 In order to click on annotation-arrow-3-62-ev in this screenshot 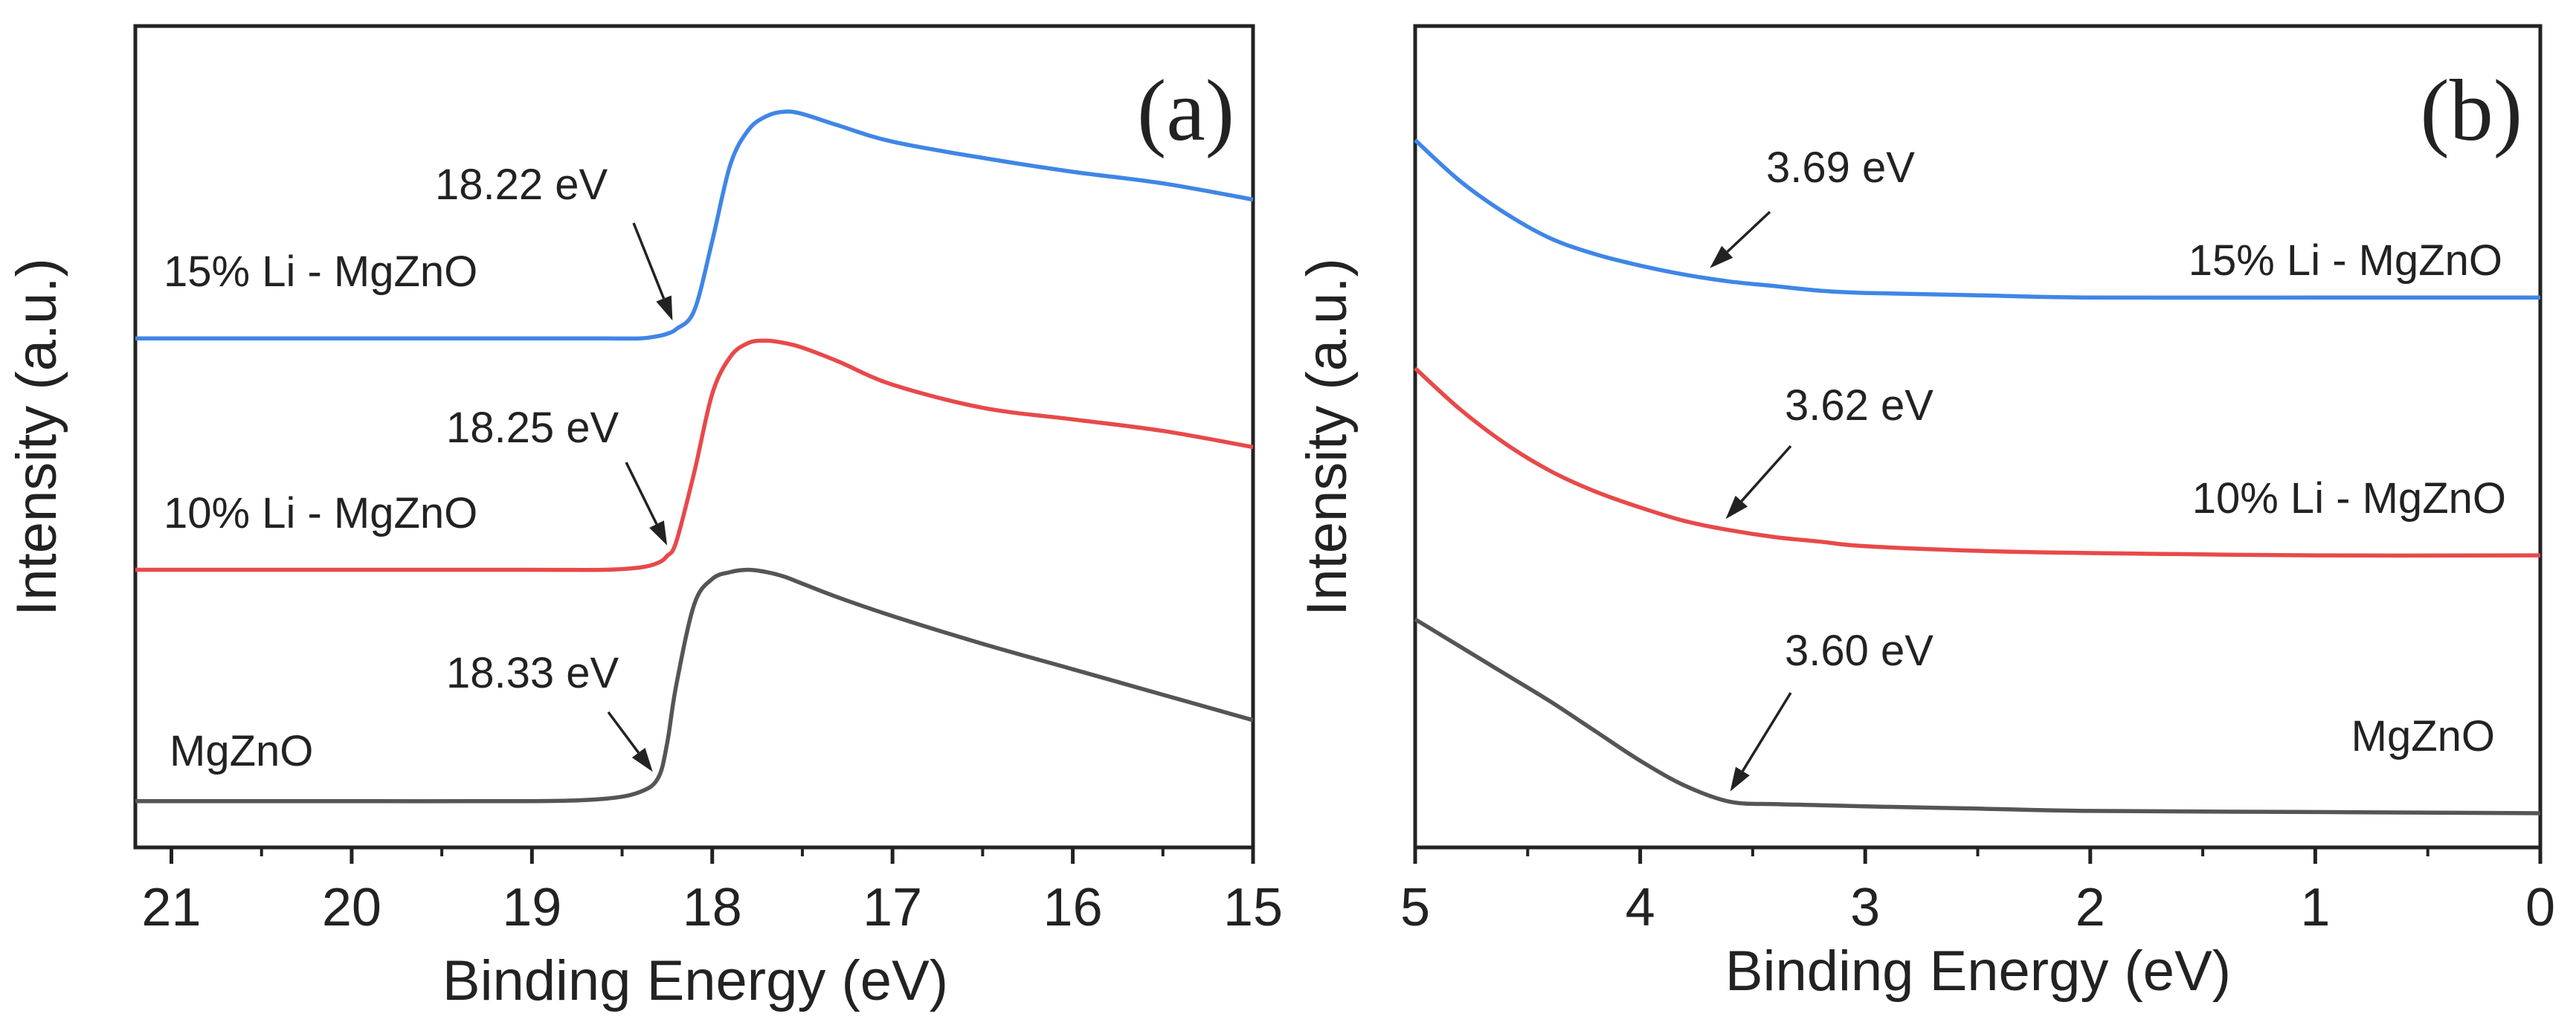, I will do `click(1766, 474)`.